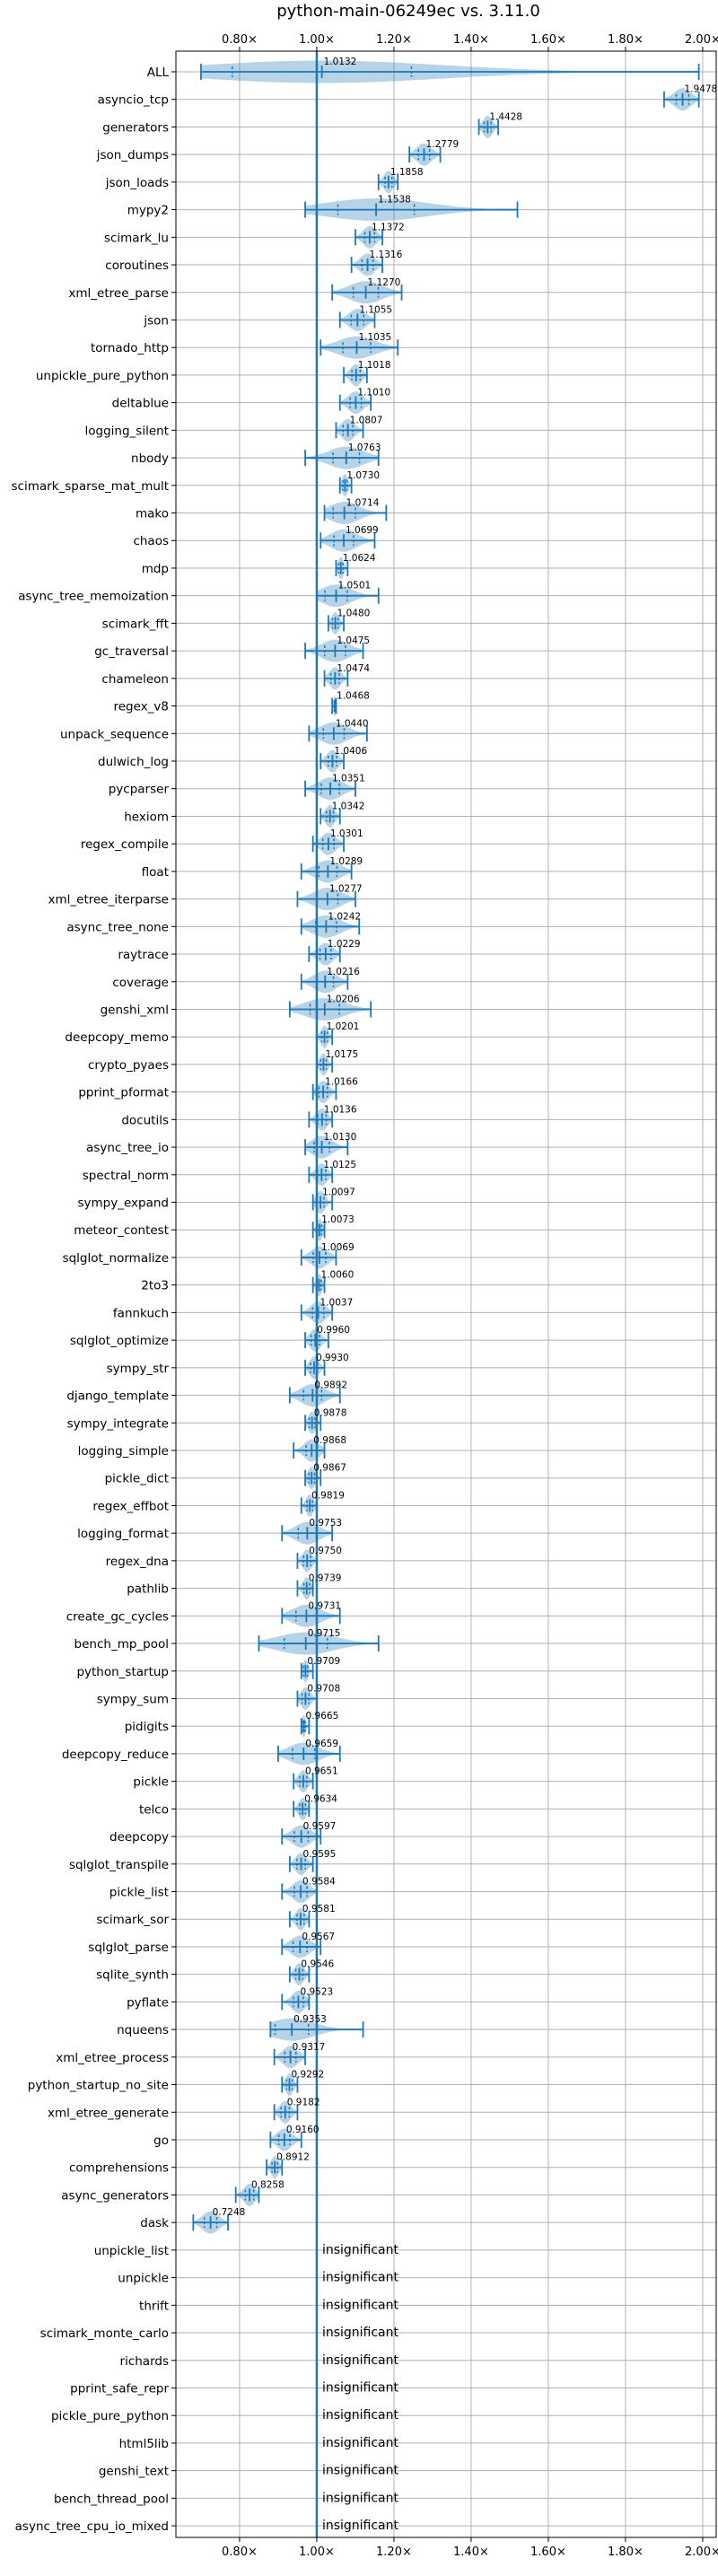 This screenshot has height=2576, width=718. What do you see at coordinates (240, 40) in the screenshot?
I see `x-tick-label-top: 0.80×` at bounding box center [240, 40].